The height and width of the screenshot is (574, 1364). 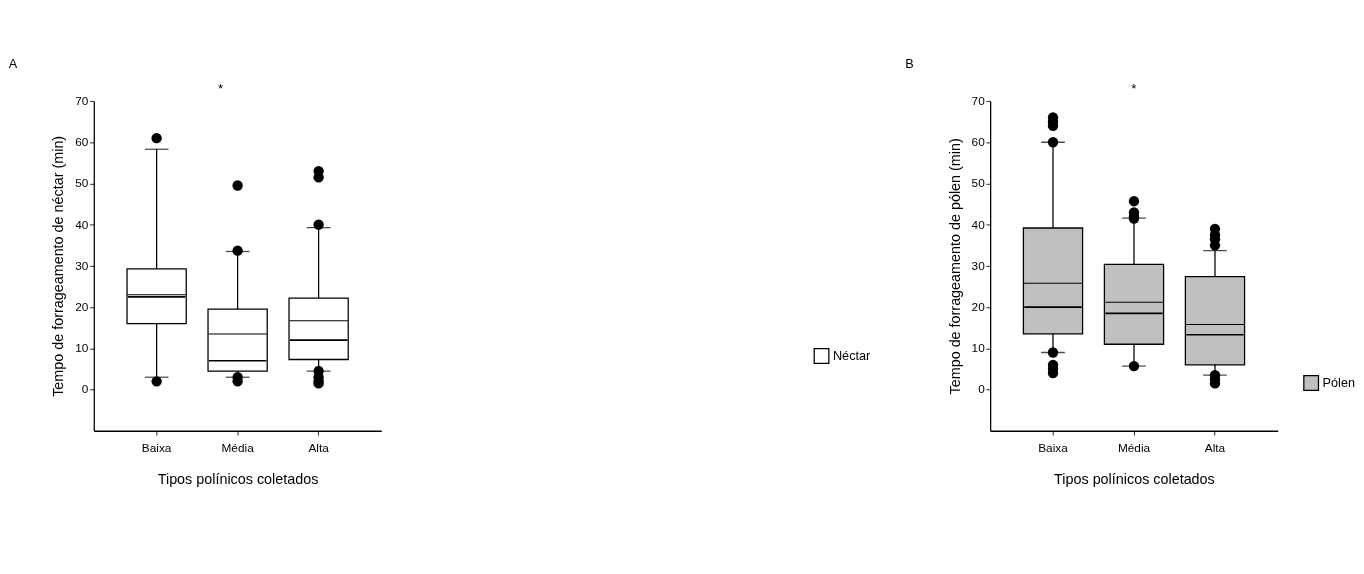 What do you see at coordinates (58, 266) in the screenshot?
I see `y-axis-title: Tempo de forrageamento de néctar (min)` at bounding box center [58, 266].